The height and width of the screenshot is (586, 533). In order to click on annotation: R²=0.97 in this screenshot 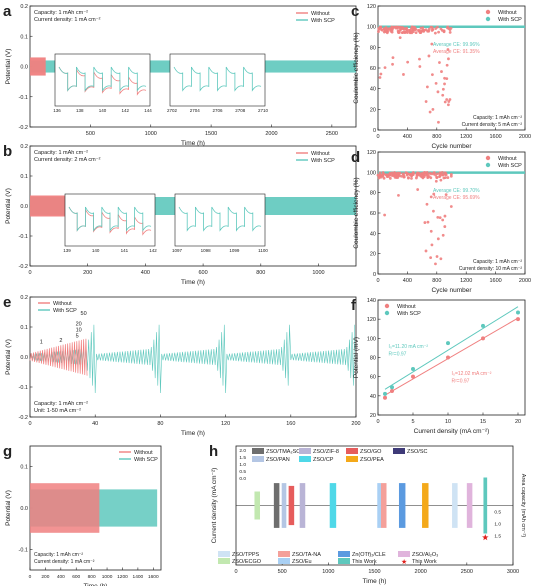, I will do `click(398, 355)`.